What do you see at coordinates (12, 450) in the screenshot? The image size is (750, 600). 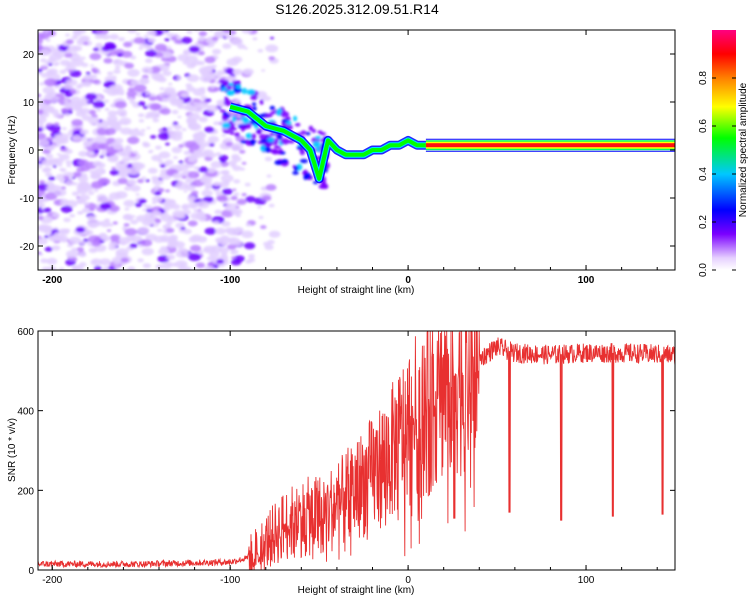 I see `snr-y-label: SNR (10 * v/v)` at bounding box center [12, 450].